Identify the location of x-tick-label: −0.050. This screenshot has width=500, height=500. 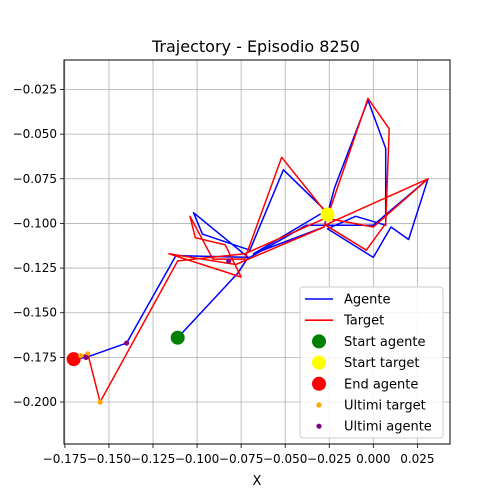
(285, 459).